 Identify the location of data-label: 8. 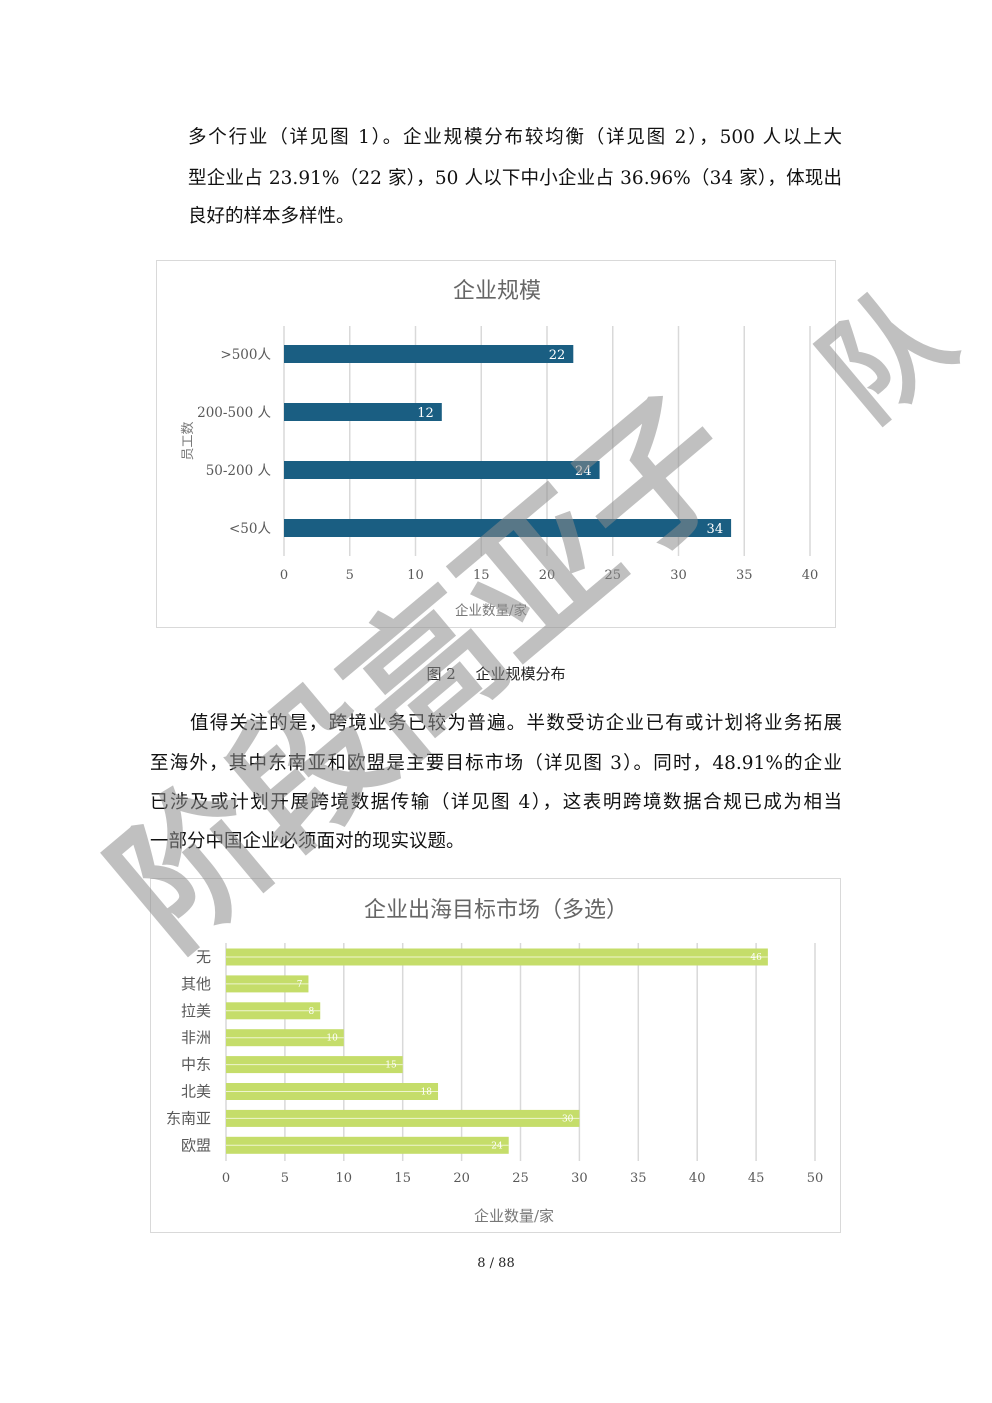
(312, 1012).